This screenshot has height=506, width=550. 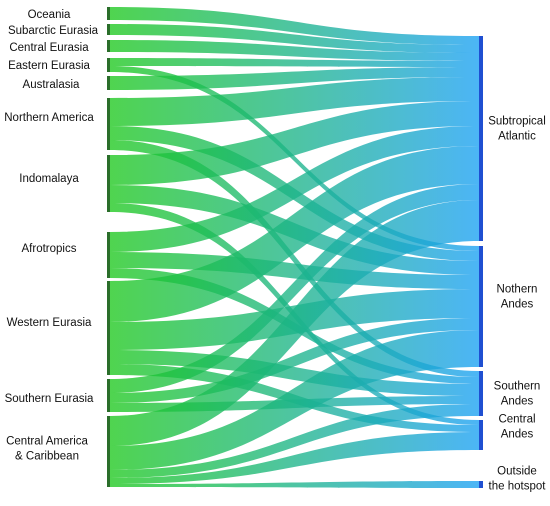 What do you see at coordinates (108, 183) in the screenshot?
I see `node-indomalaya` at bounding box center [108, 183].